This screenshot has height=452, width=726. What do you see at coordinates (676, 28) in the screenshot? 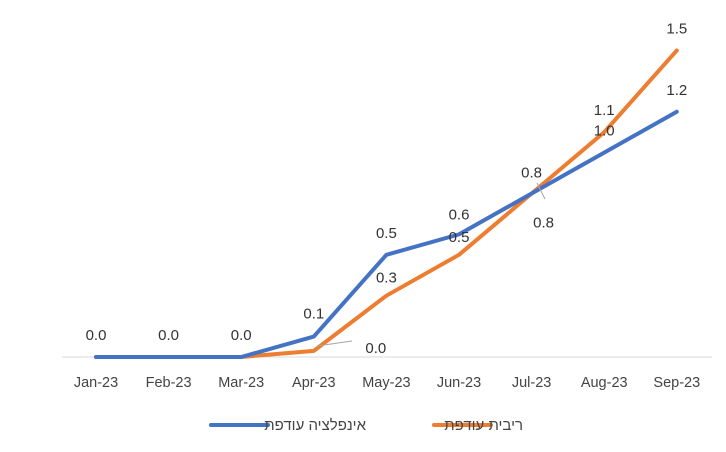
I see `data-label: 1.5` at bounding box center [676, 28].